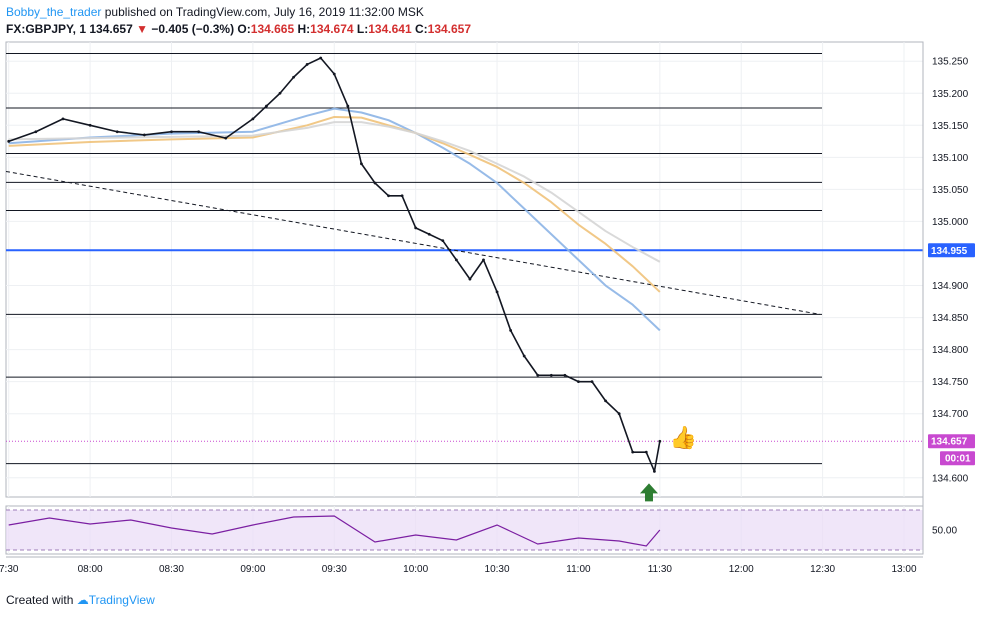 Image resolution: width=988 pixels, height=618 pixels. I want to click on low-label: L:, so click(362, 29).